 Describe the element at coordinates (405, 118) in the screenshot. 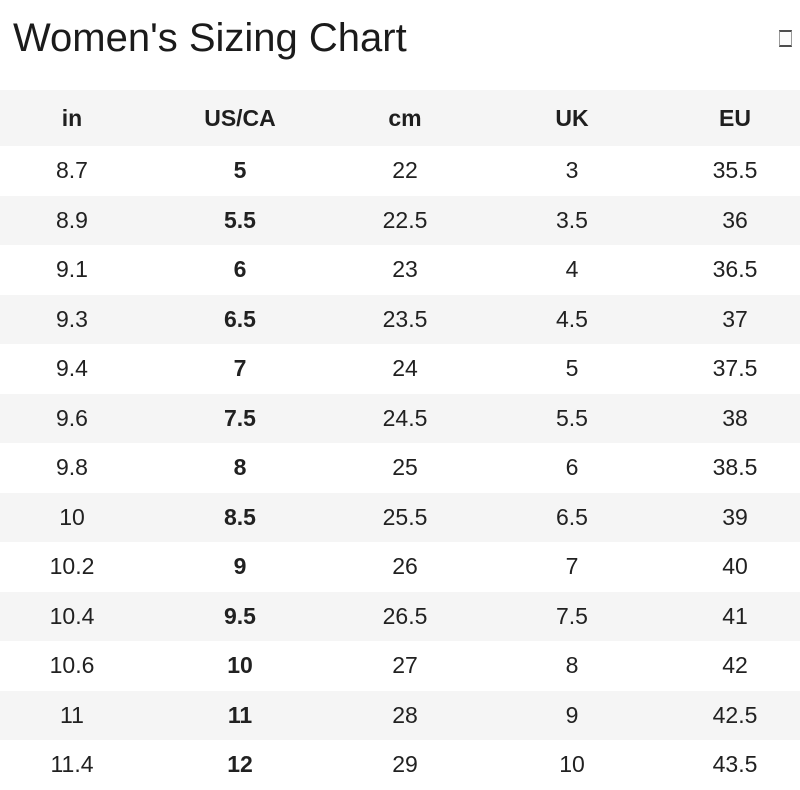

I see `col-header-cm: cm` at that location.